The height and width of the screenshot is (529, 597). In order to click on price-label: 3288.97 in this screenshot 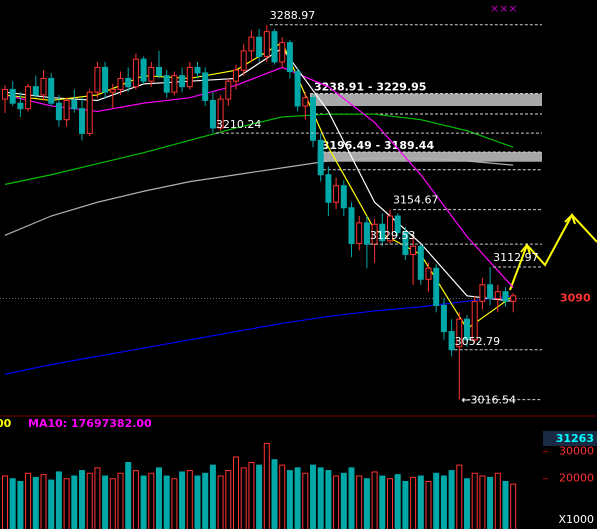, I will do `click(293, 15)`.